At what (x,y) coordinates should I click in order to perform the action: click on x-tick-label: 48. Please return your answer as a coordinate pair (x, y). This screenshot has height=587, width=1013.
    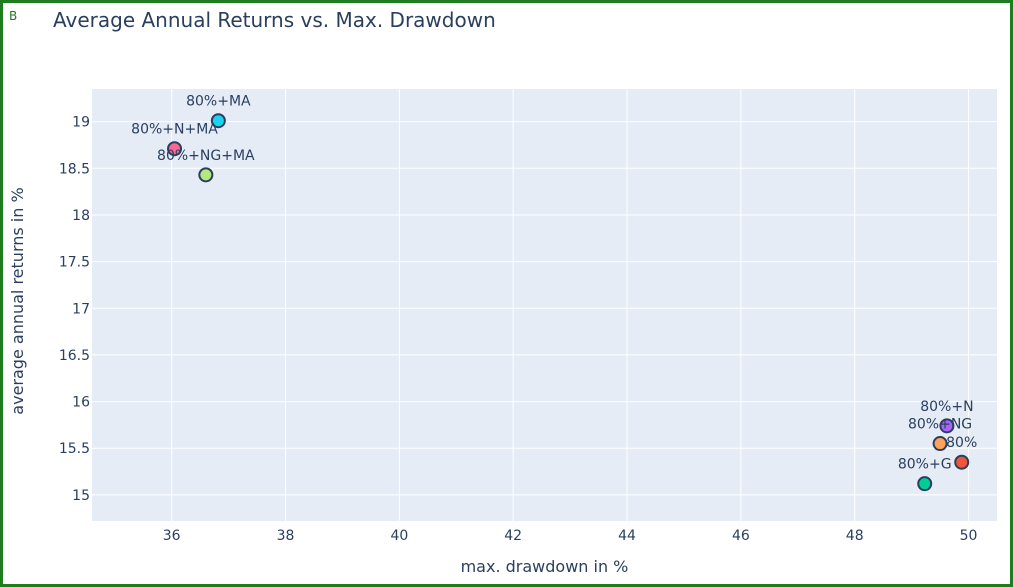
    Looking at the image, I should click on (855, 536).